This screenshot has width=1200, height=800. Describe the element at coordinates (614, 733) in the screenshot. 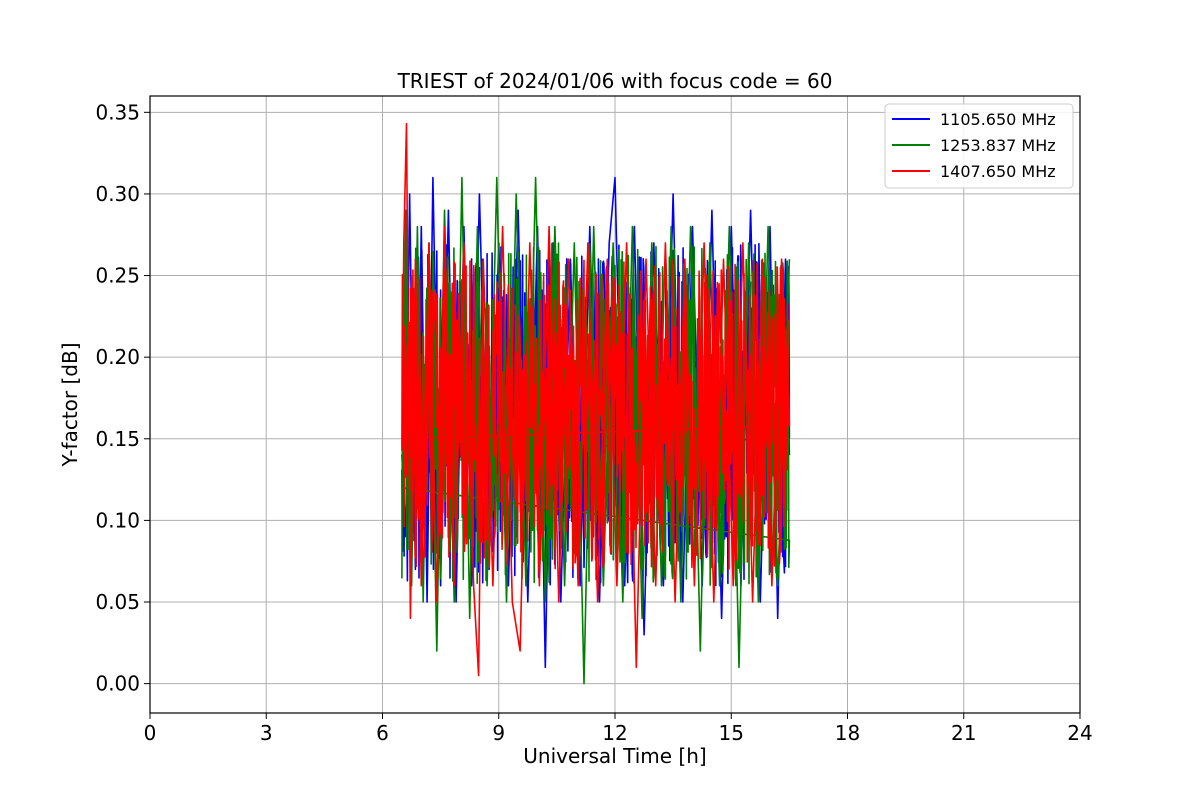

I see `x-tick-label: 12` at that location.